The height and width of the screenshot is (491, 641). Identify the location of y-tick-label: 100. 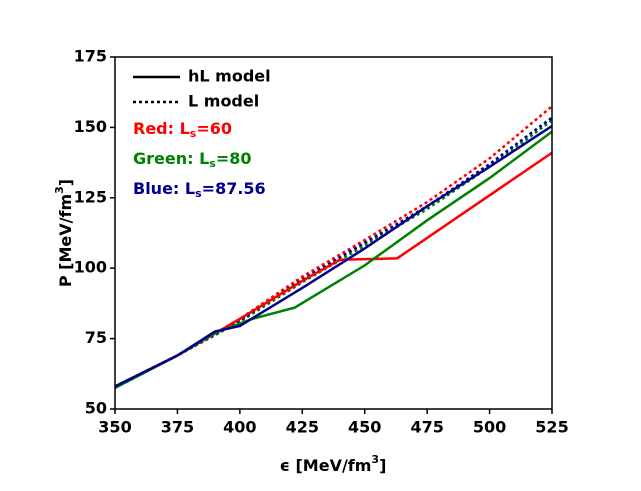
(90, 267).